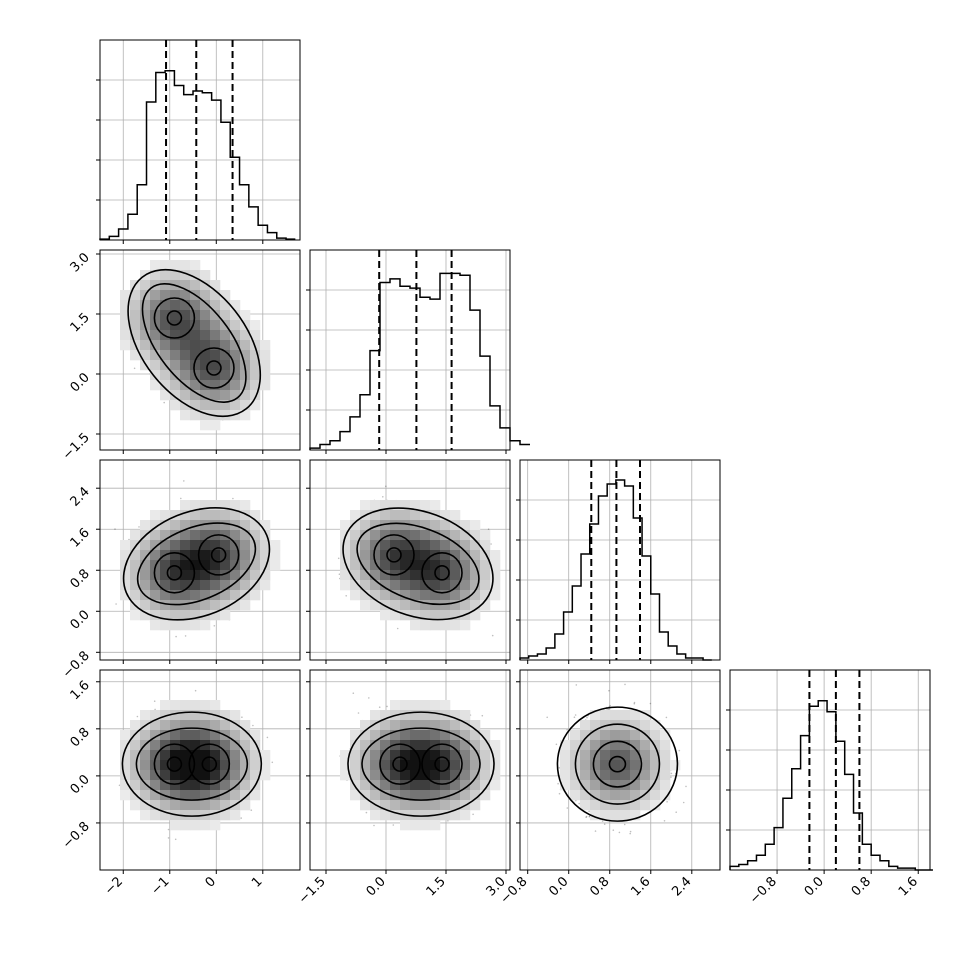 The height and width of the screenshot is (970, 970). I want to click on x-tick-label: −1, so click(160, 886).